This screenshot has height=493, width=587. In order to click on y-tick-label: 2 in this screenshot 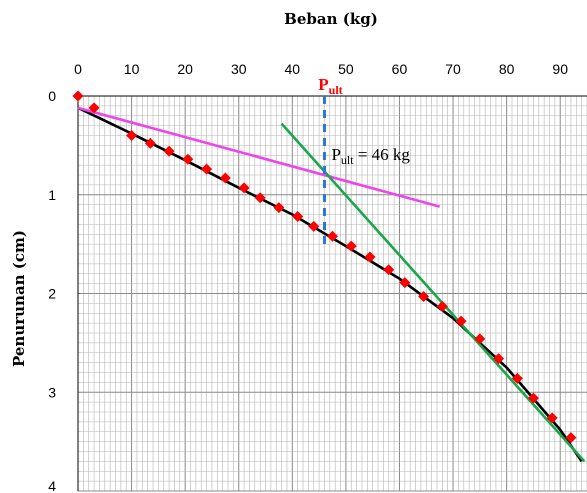, I will do `click(52, 294)`.